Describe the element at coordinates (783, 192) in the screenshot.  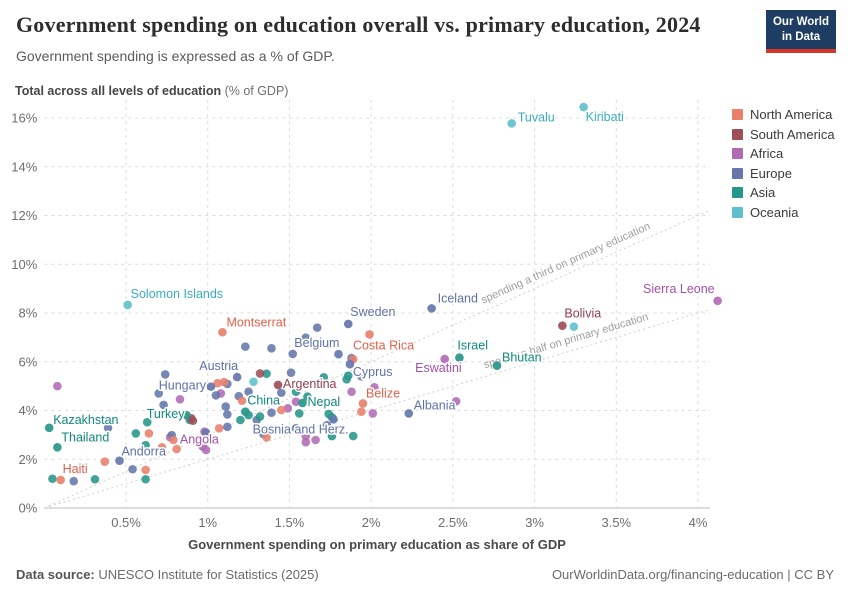
I see `legend-item-asia: Asia` at that location.